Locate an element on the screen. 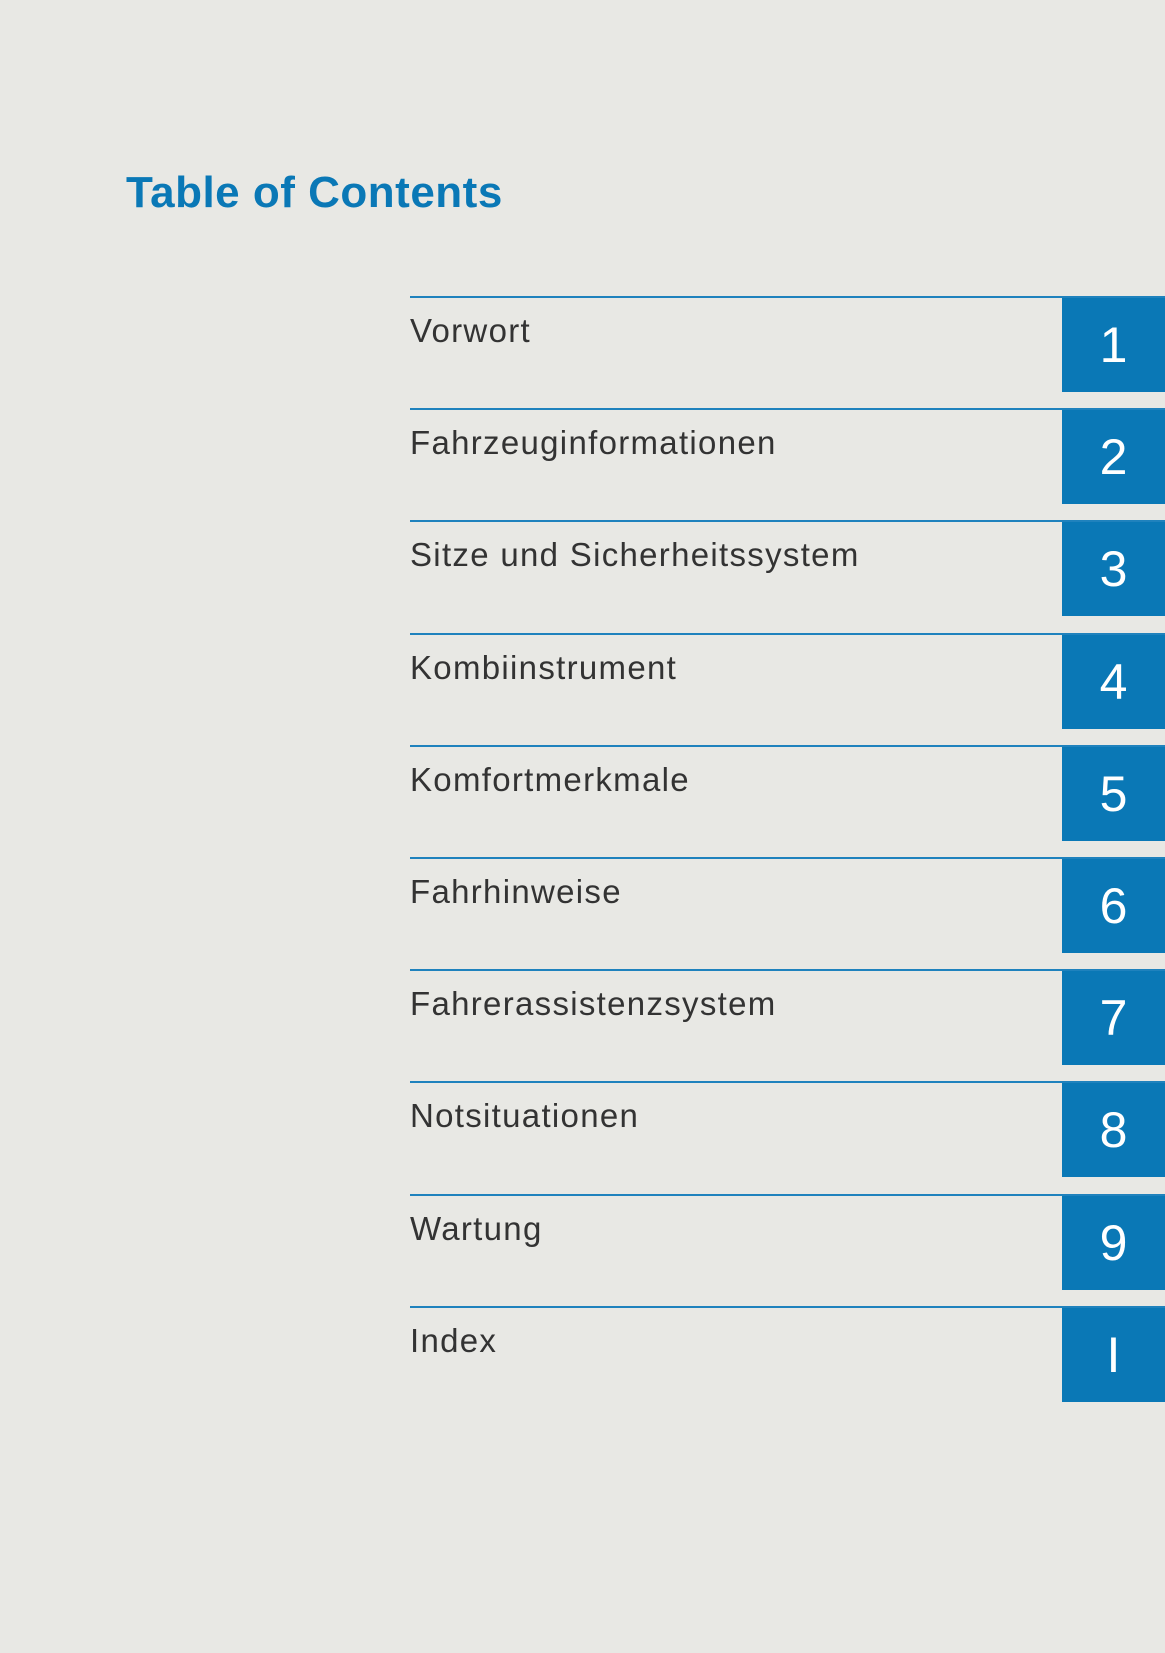 This screenshot has height=1653, width=1165. toc-entry: Index I is located at coordinates (787, 1361).